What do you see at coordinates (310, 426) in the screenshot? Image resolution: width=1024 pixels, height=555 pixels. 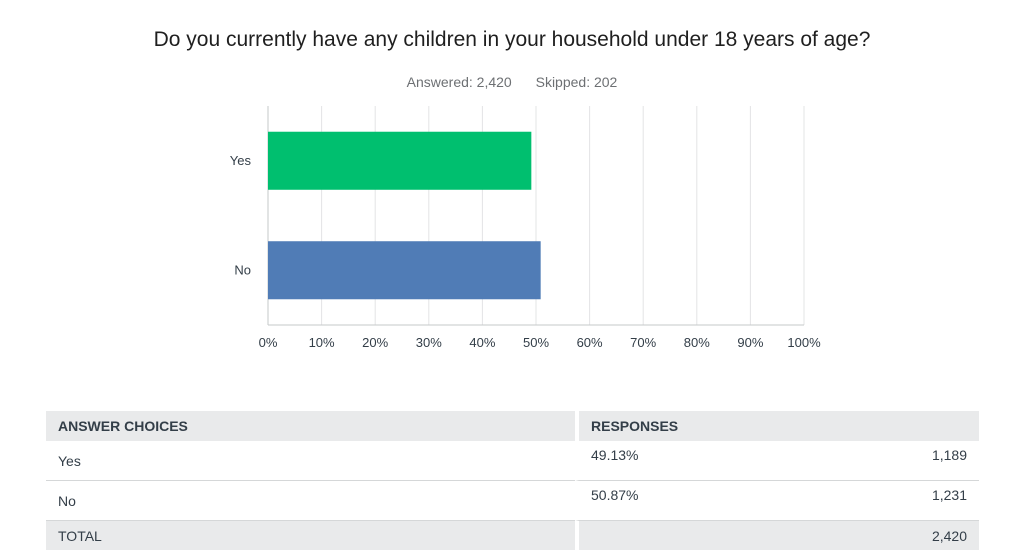 I see `header-answer-choices: ANSWER CHOICES` at bounding box center [310, 426].